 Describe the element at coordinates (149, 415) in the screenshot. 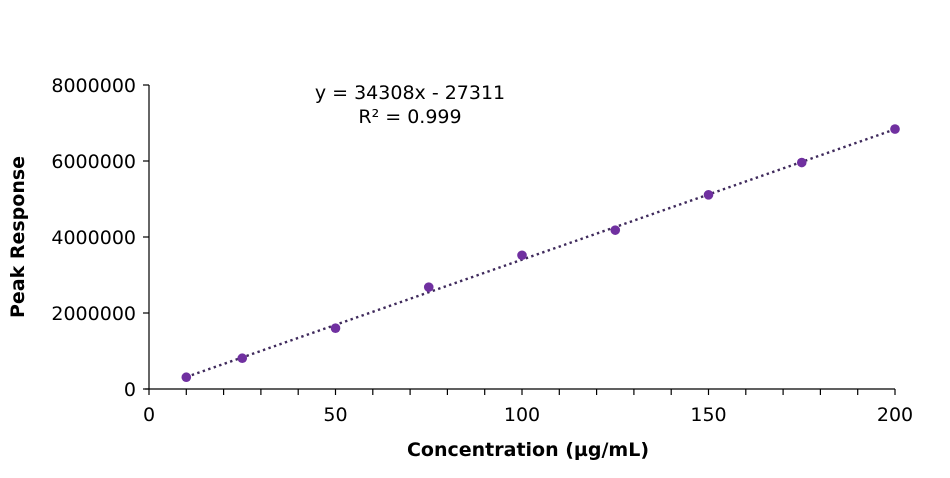

I see `x-tick-label: 0` at that location.